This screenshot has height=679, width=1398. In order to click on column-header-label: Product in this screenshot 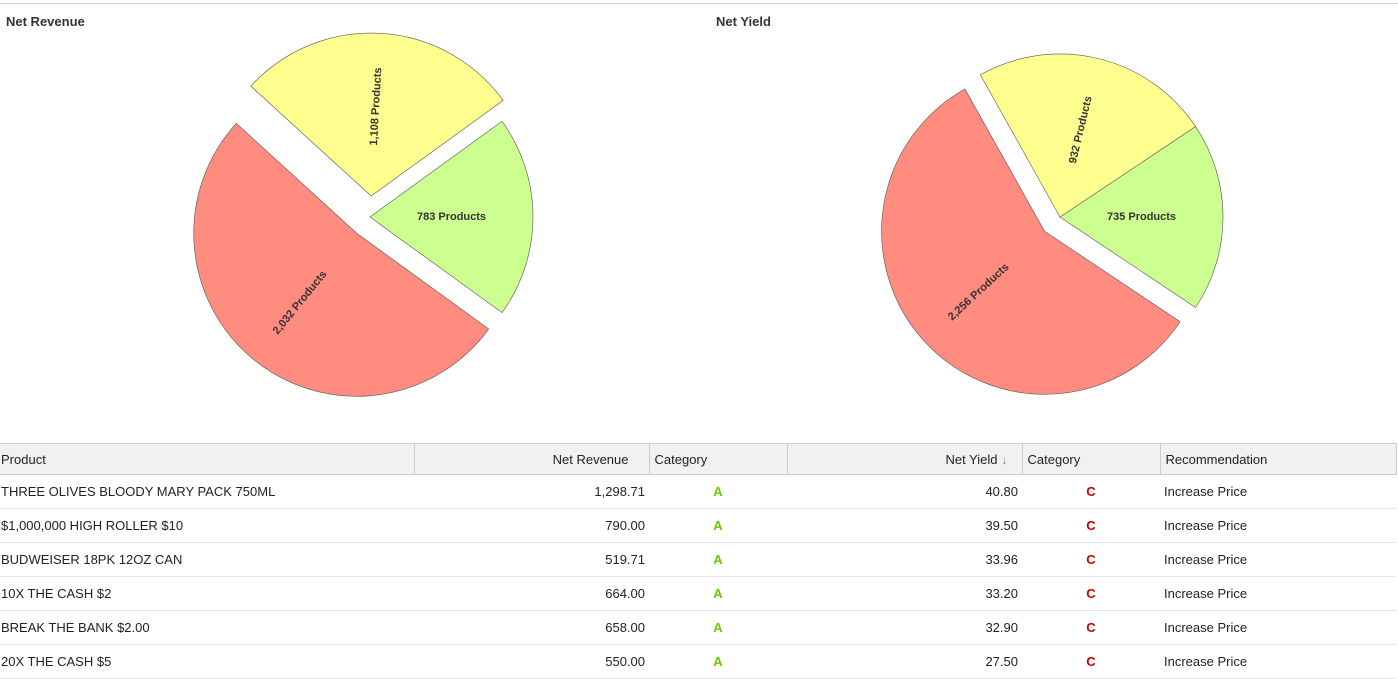, I will do `click(23, 459)`.